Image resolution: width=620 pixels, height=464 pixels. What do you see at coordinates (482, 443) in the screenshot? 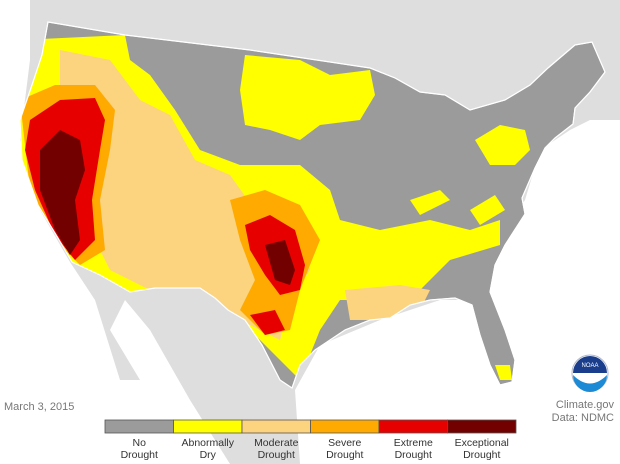
I see `legend-label: Exceptional` at bounding box center [482, 443].